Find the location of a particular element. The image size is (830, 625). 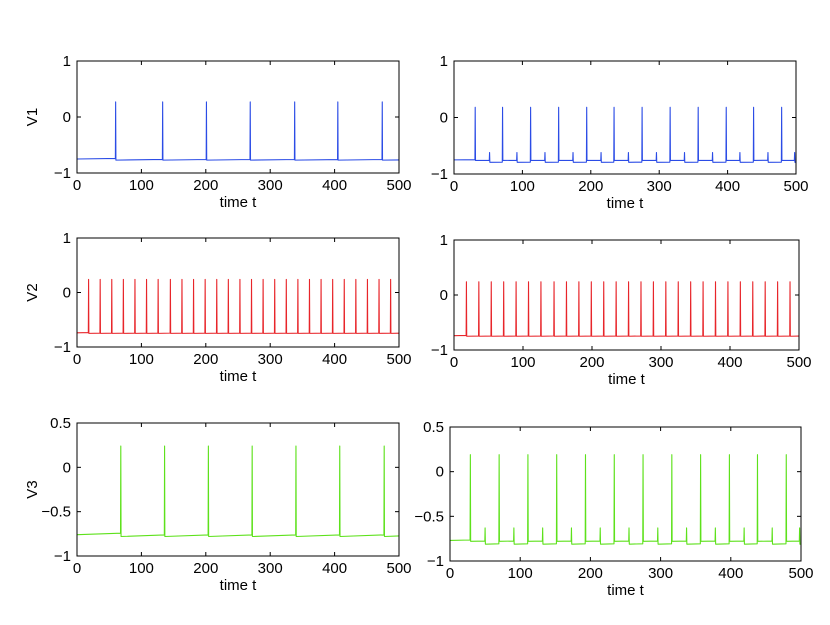

panel-bottom-right: 0 100 200 300 400 500 −1 −0.5 0 0.5 time t is located at coordinates (613, 509).